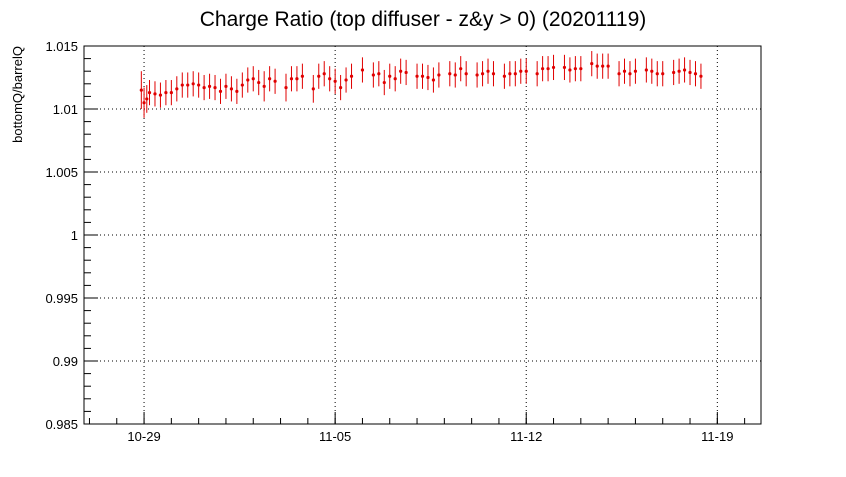 The image size is (846, 477). Describe the element at coordinates (526, 436) in the screenshot. I see `x-tick-label: 11-12` at that location.